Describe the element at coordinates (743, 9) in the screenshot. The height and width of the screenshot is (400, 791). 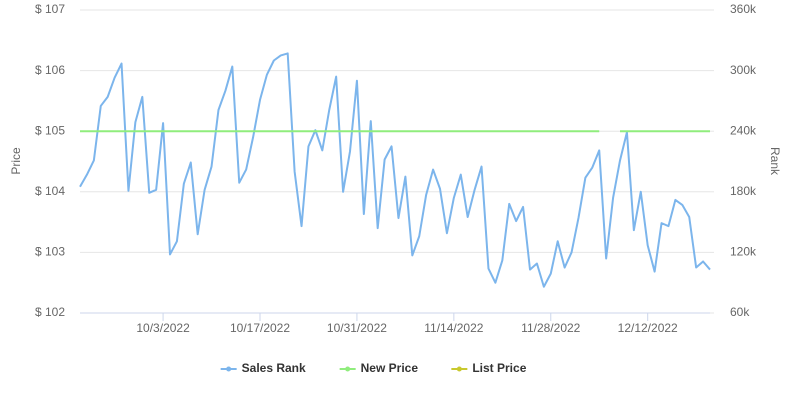
I see `y2-tick-label: 360k` at that location.